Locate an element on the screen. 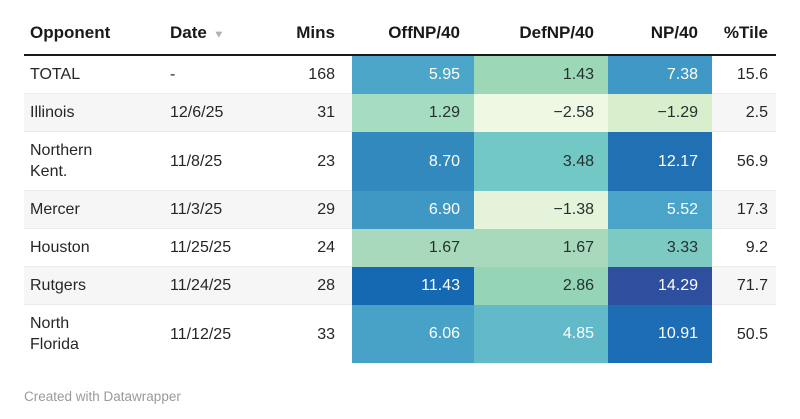 This screenshot has width=800, height=419. opponent-cell: Illinois is located at coordinates (92, 112).